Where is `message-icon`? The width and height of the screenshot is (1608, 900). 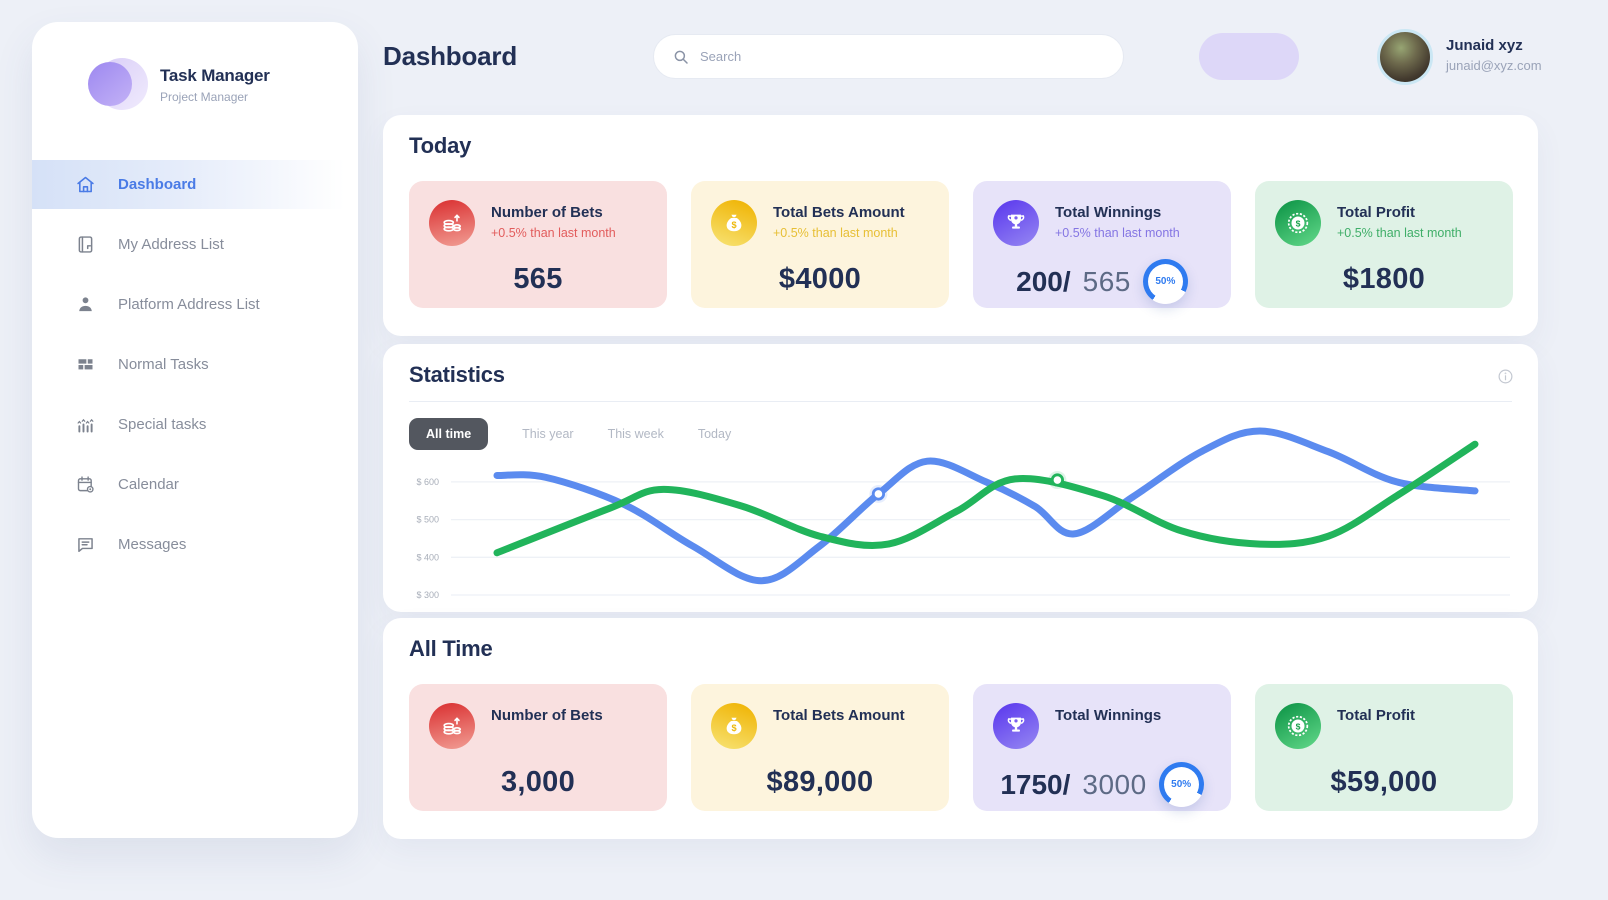 message-icon is located at coordinates (85, 545).